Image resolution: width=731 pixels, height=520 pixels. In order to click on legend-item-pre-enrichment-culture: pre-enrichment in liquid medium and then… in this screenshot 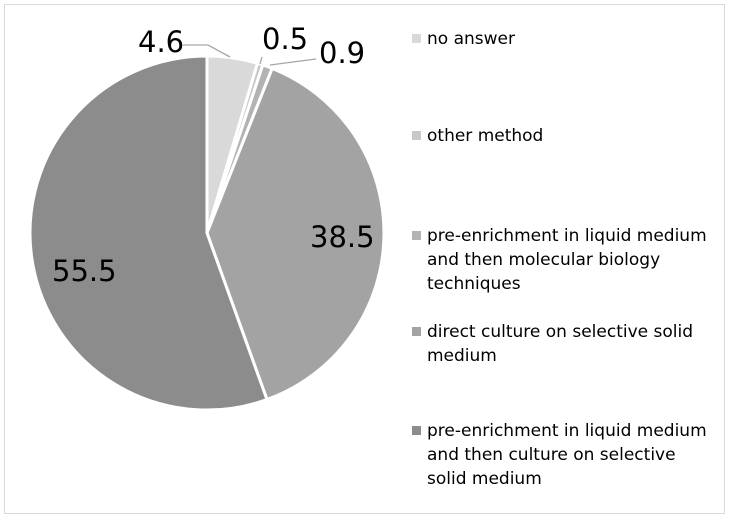, I will do `click(559, 455)`.